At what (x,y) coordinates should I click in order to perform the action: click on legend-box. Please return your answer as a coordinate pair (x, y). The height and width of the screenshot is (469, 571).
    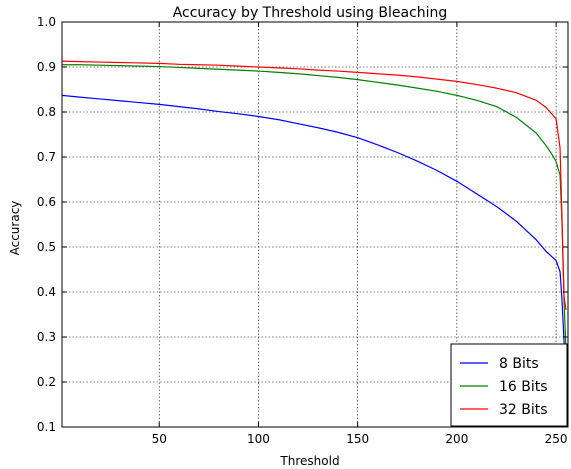
    Looking at the image, I should click on (509, 385).